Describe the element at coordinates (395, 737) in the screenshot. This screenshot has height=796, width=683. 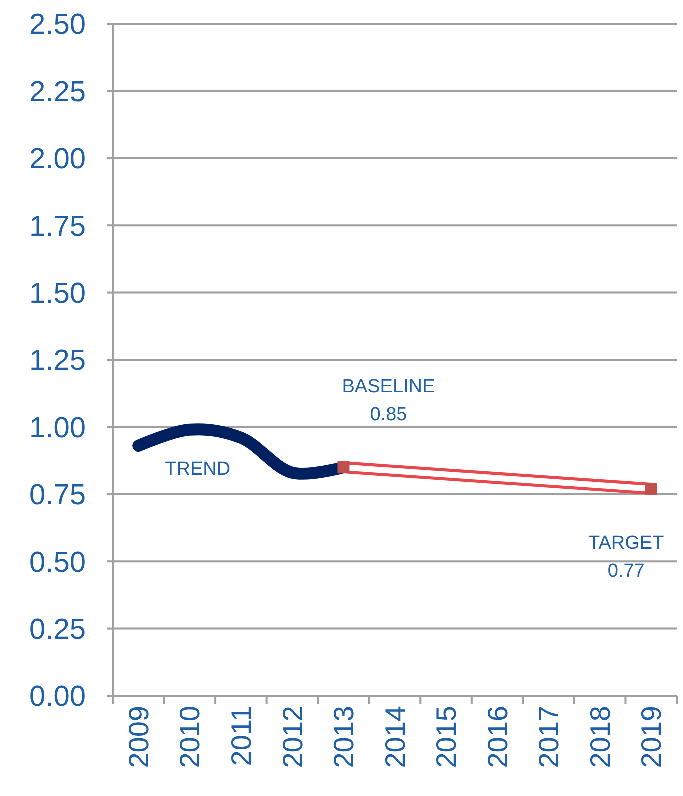
I see `x-tick-label: 2014` at that location.